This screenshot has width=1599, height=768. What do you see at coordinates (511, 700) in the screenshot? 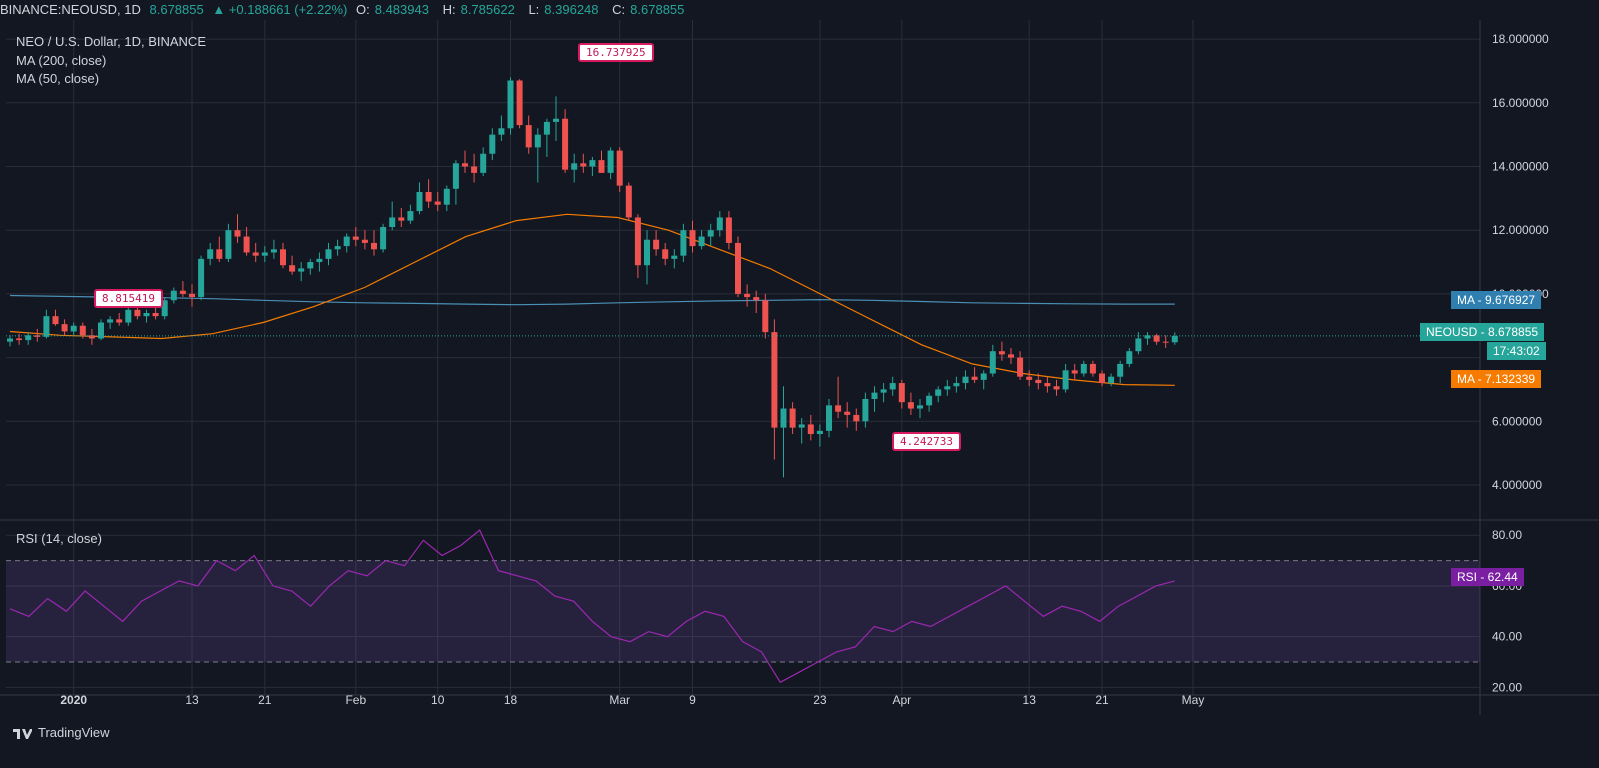
I see `time-tick-label: 18` at bounding box center [511, 700].